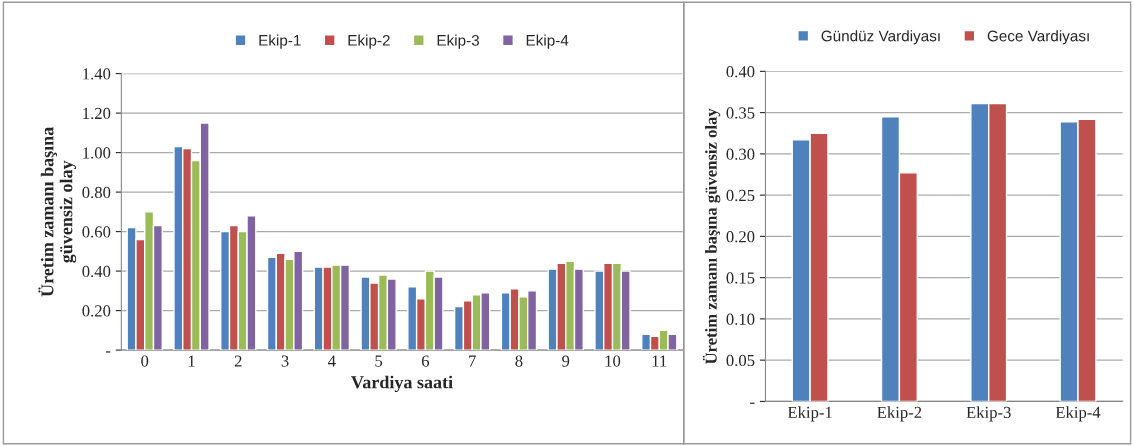 The width and height of the screenshot is (1134, 446). What do you see at coordinates (97, 74) in the screenshot?
I see `y-tick-label: 1.40` at bounding box center [97, 74].